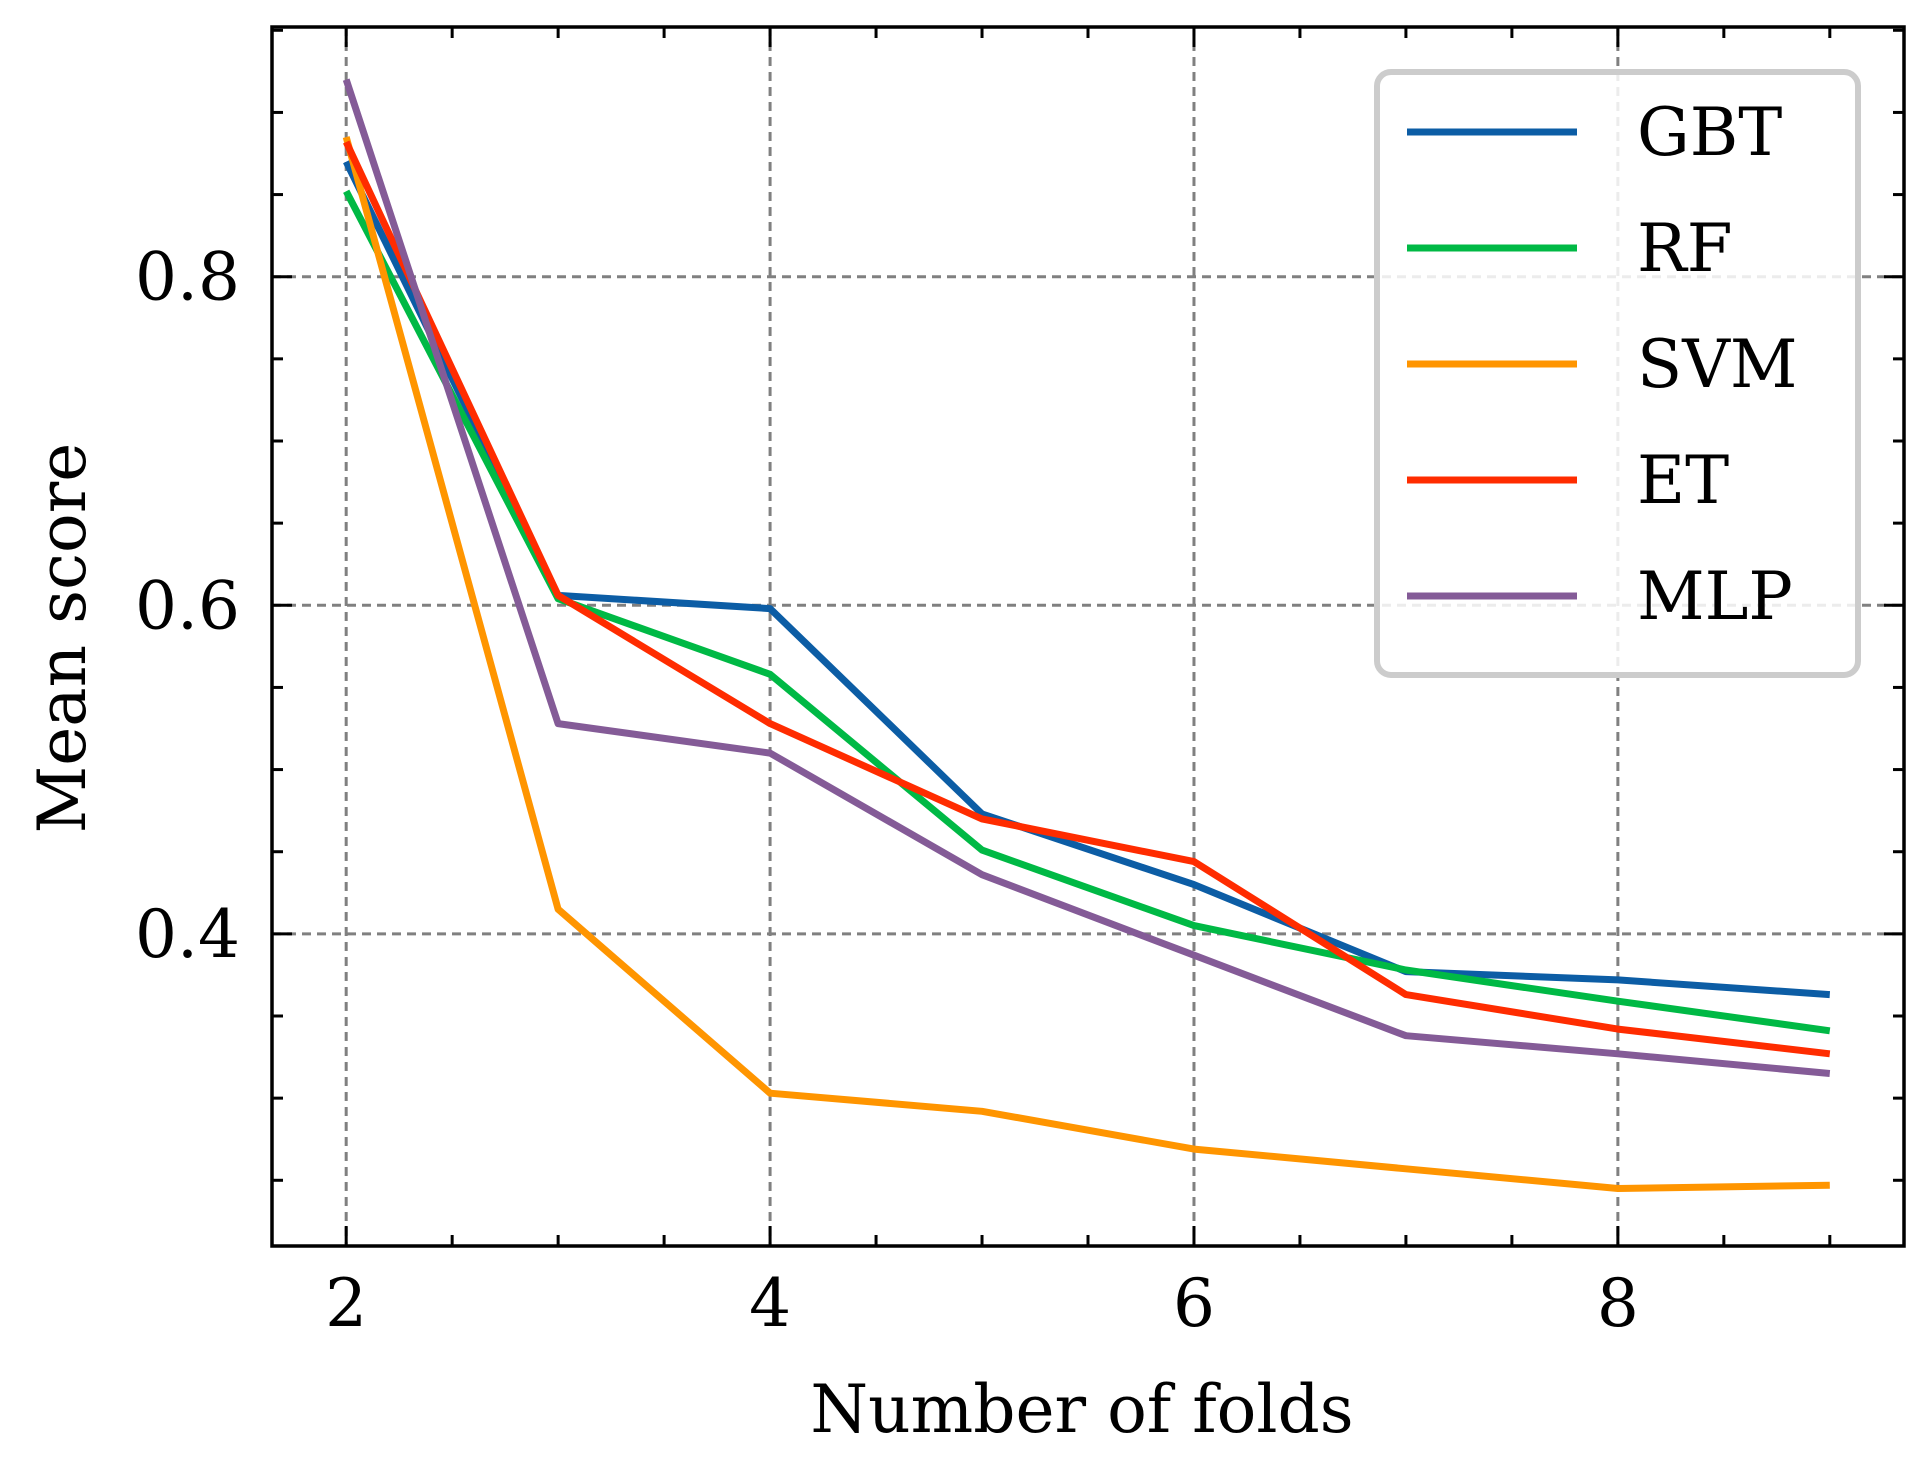  I want to click on legend-label-svm: SVM, so click(1717, 364).